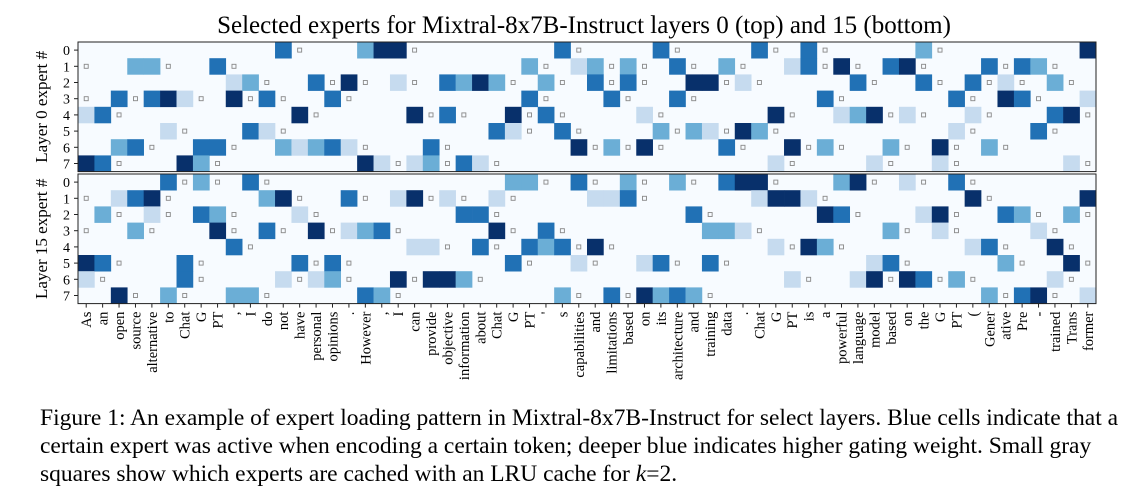 The height and width of the screenshot is (504, 1146). I want to click on y-tick-label: 2, so click(66, 216).